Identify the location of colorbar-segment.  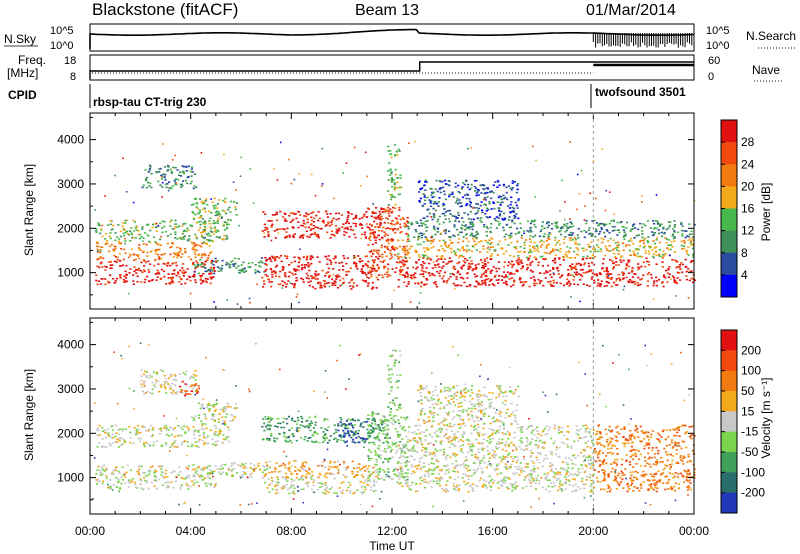
(729, 153).